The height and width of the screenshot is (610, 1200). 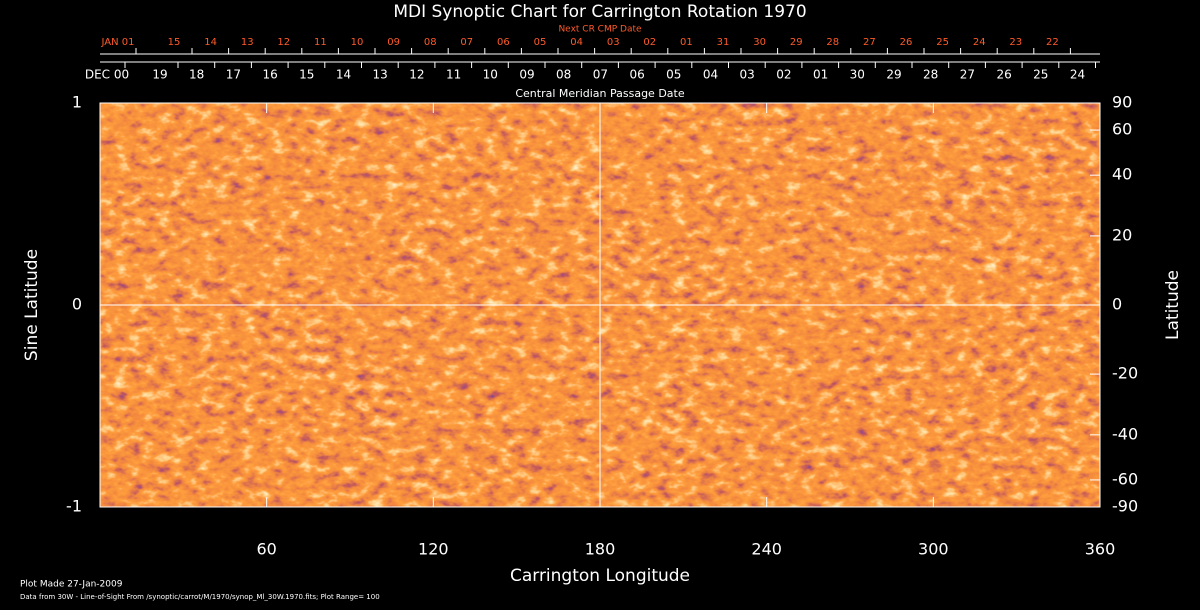 I want to click on cmp-date-label: 13, so click(x=380, y=75).